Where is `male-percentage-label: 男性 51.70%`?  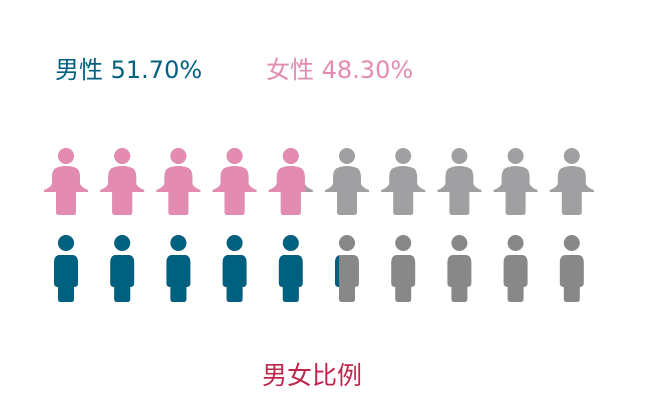 male-percentage-label: 男性 51.70% is located at coordinates (129, 70).